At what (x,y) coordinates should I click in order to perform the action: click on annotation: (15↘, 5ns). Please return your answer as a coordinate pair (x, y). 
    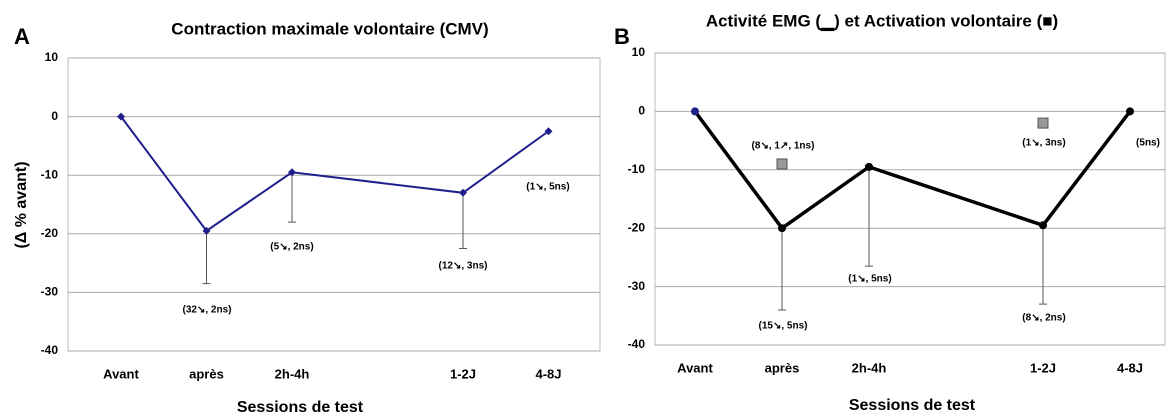
    Looking at the image, I should click on (783, 326).